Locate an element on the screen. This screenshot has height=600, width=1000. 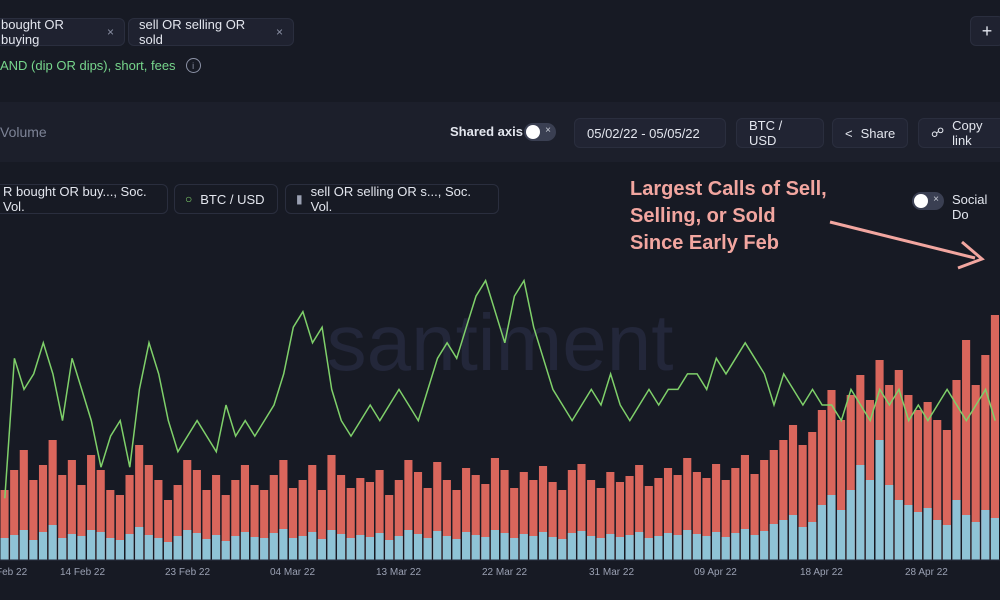
bar-chart-icon: ▮ is located at coordinates (299, 199).